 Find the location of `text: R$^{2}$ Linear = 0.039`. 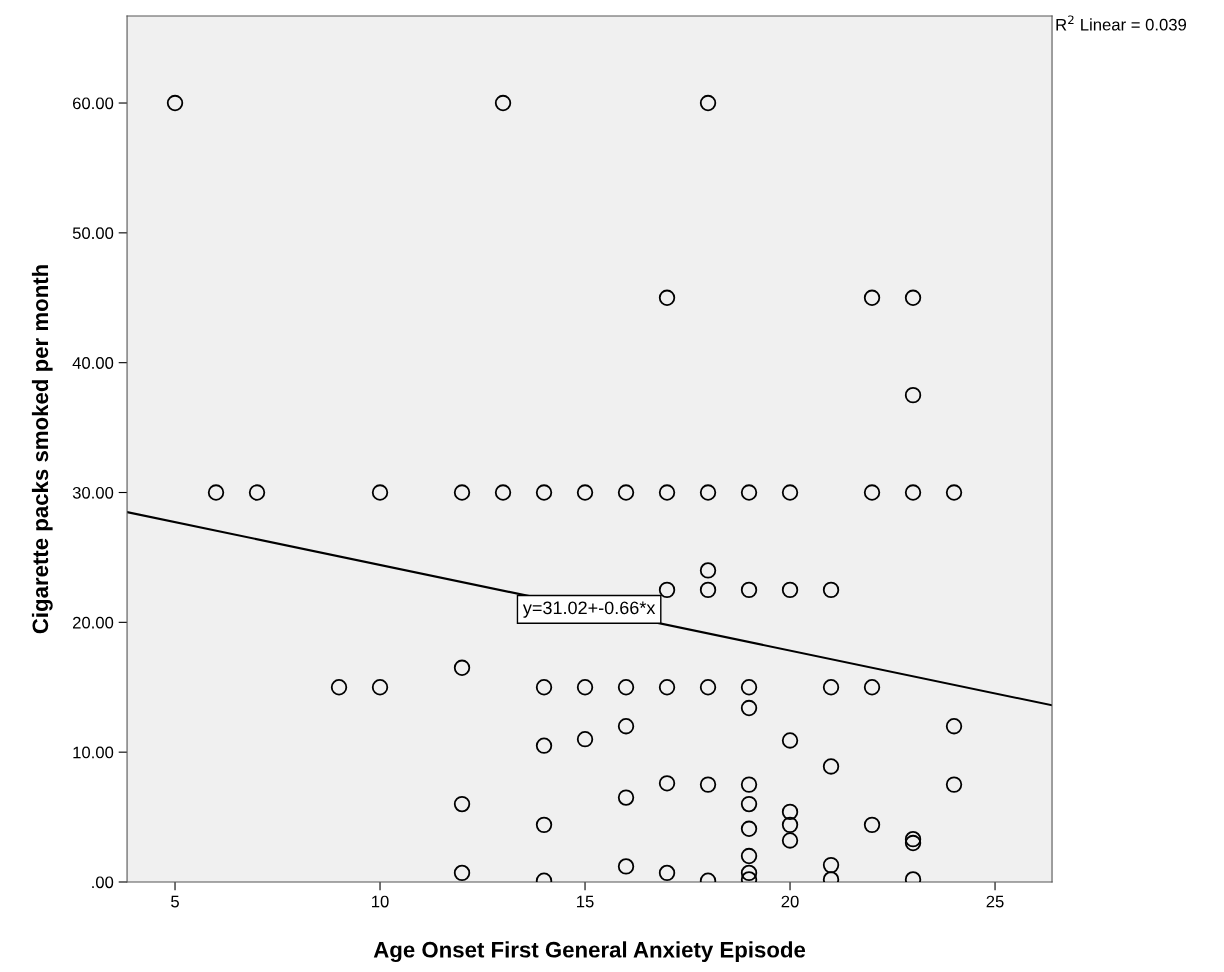

text: R$^{2}$ Linear = 0.039 is located at coordinates (1121, 23).